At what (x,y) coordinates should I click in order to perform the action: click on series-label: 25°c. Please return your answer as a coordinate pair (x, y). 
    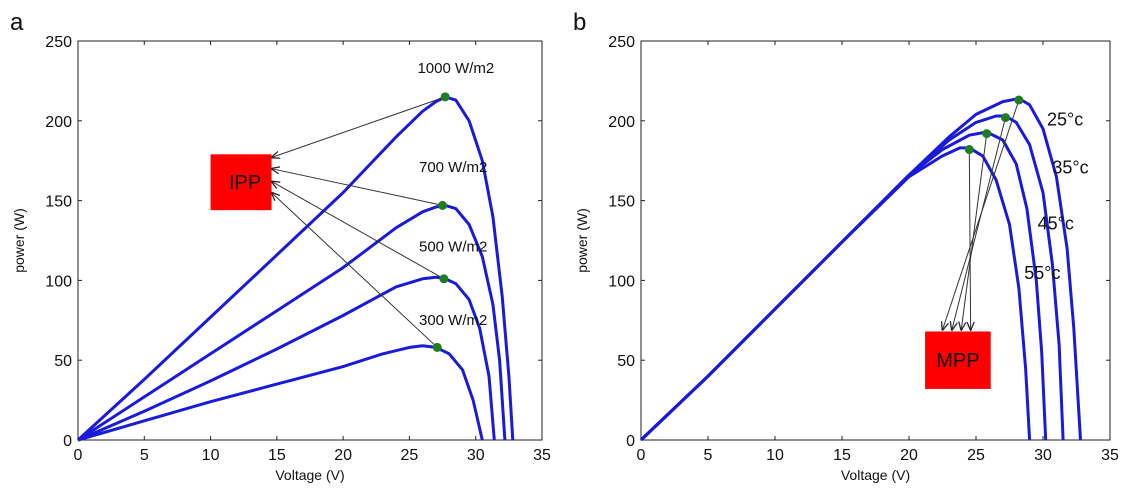
    Looking at the image, I should click on (1065, 120).